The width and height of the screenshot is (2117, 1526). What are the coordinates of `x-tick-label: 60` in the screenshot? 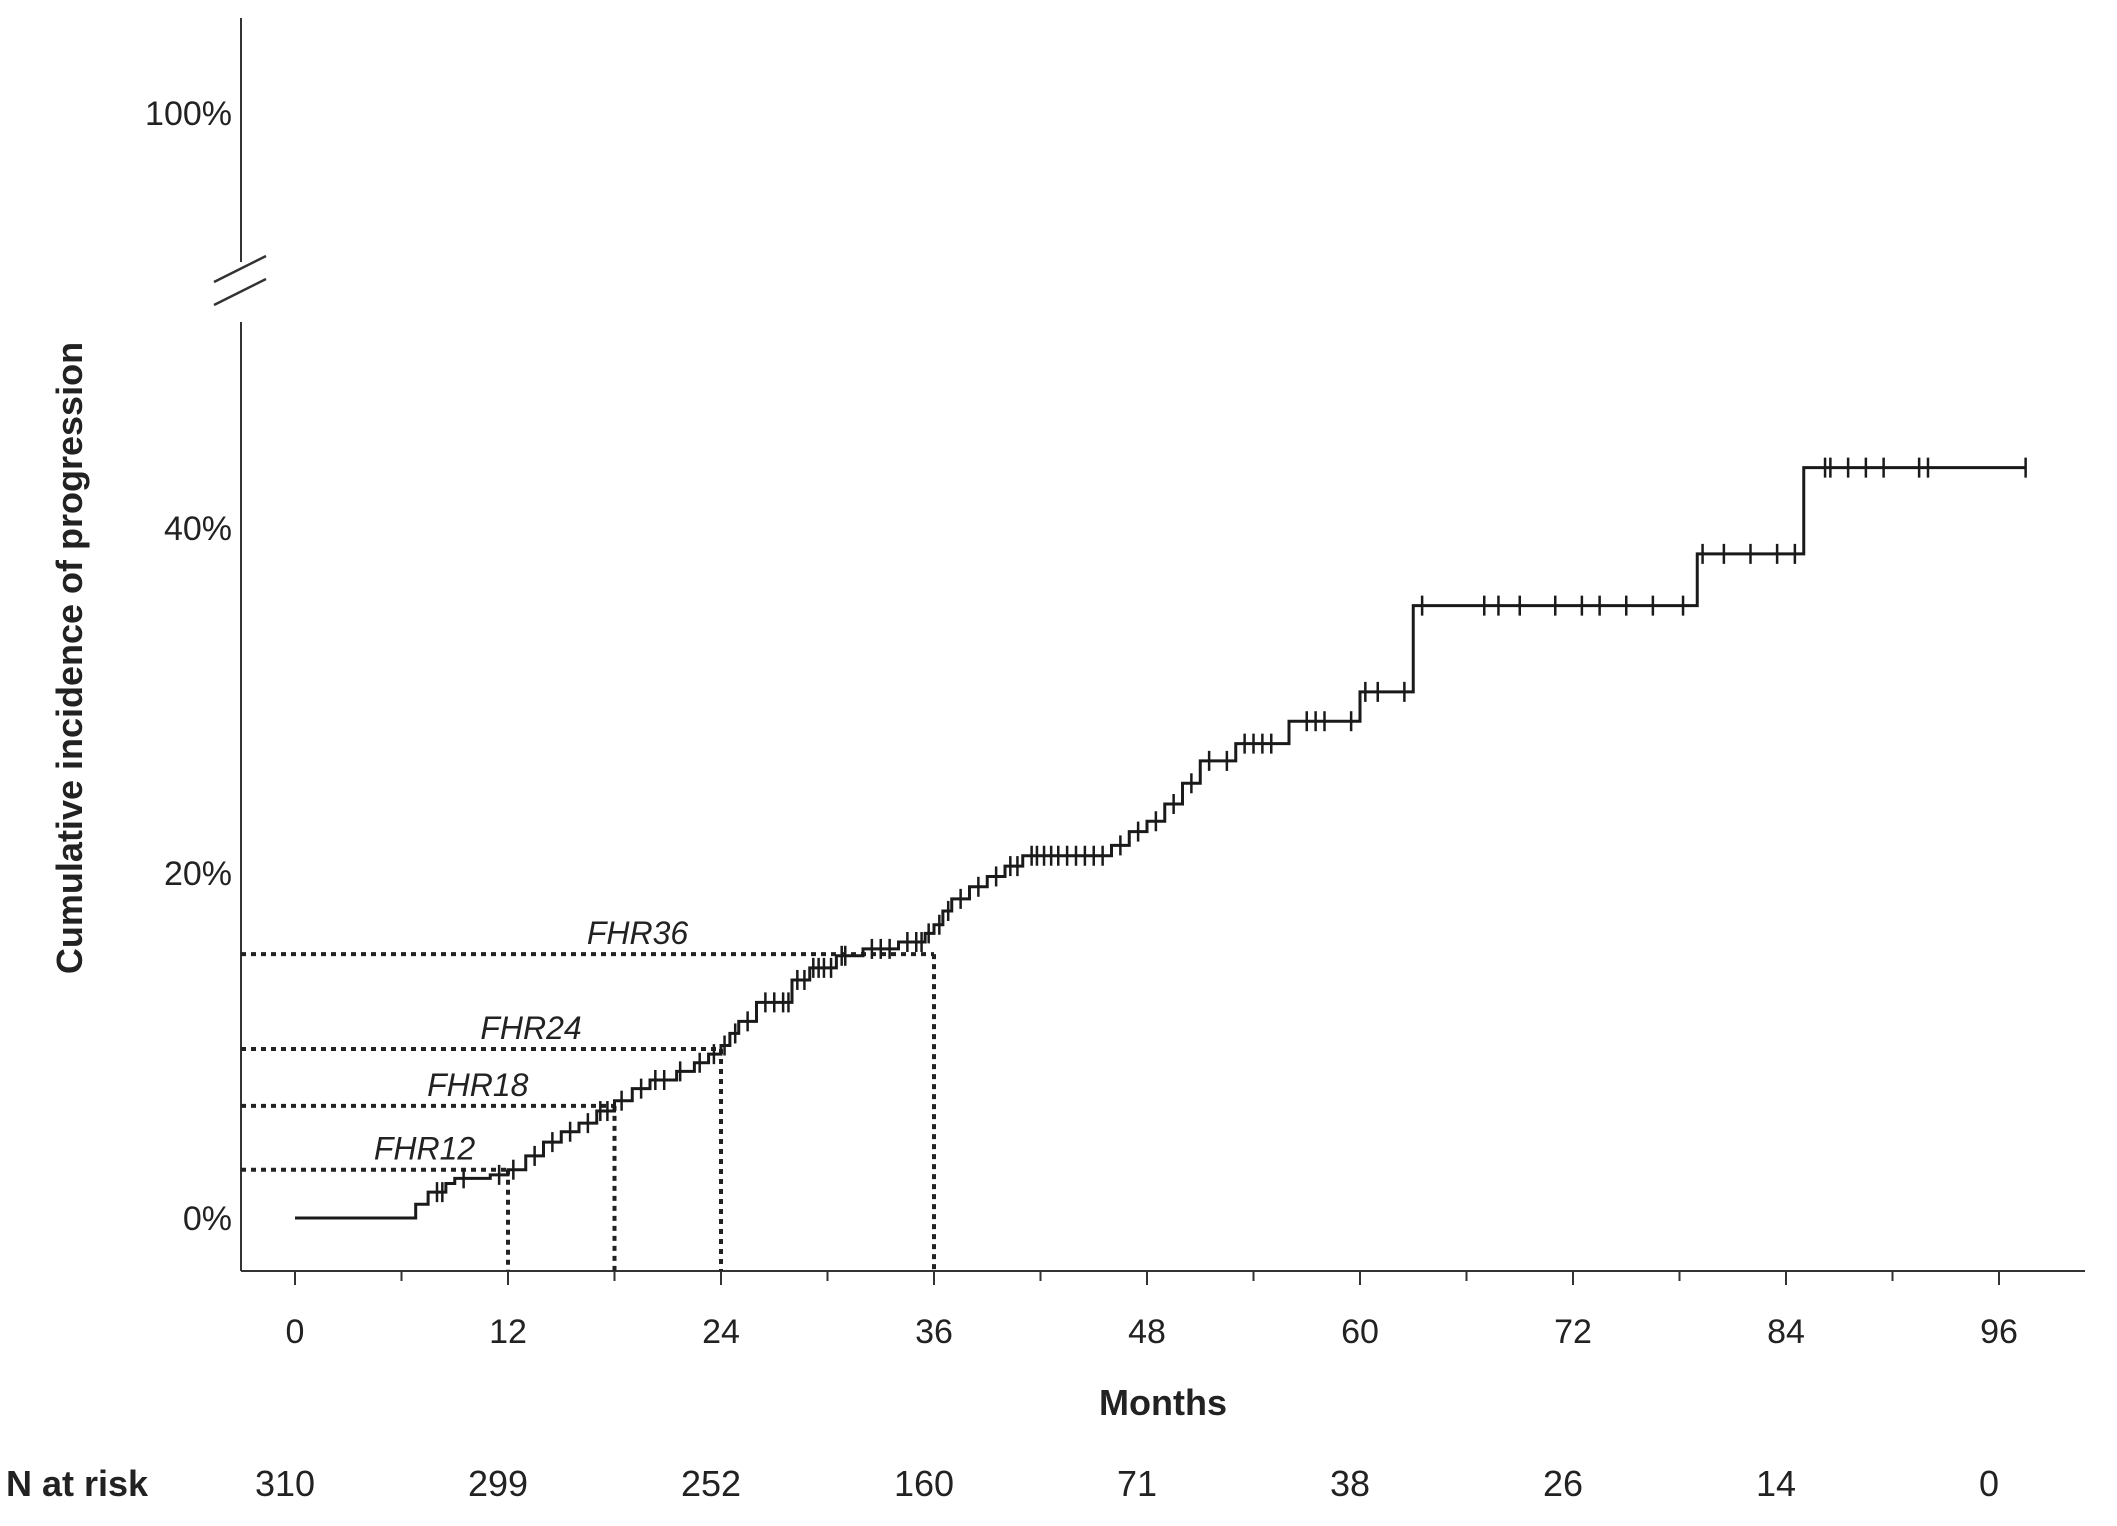 It's located at (1360, 1332).